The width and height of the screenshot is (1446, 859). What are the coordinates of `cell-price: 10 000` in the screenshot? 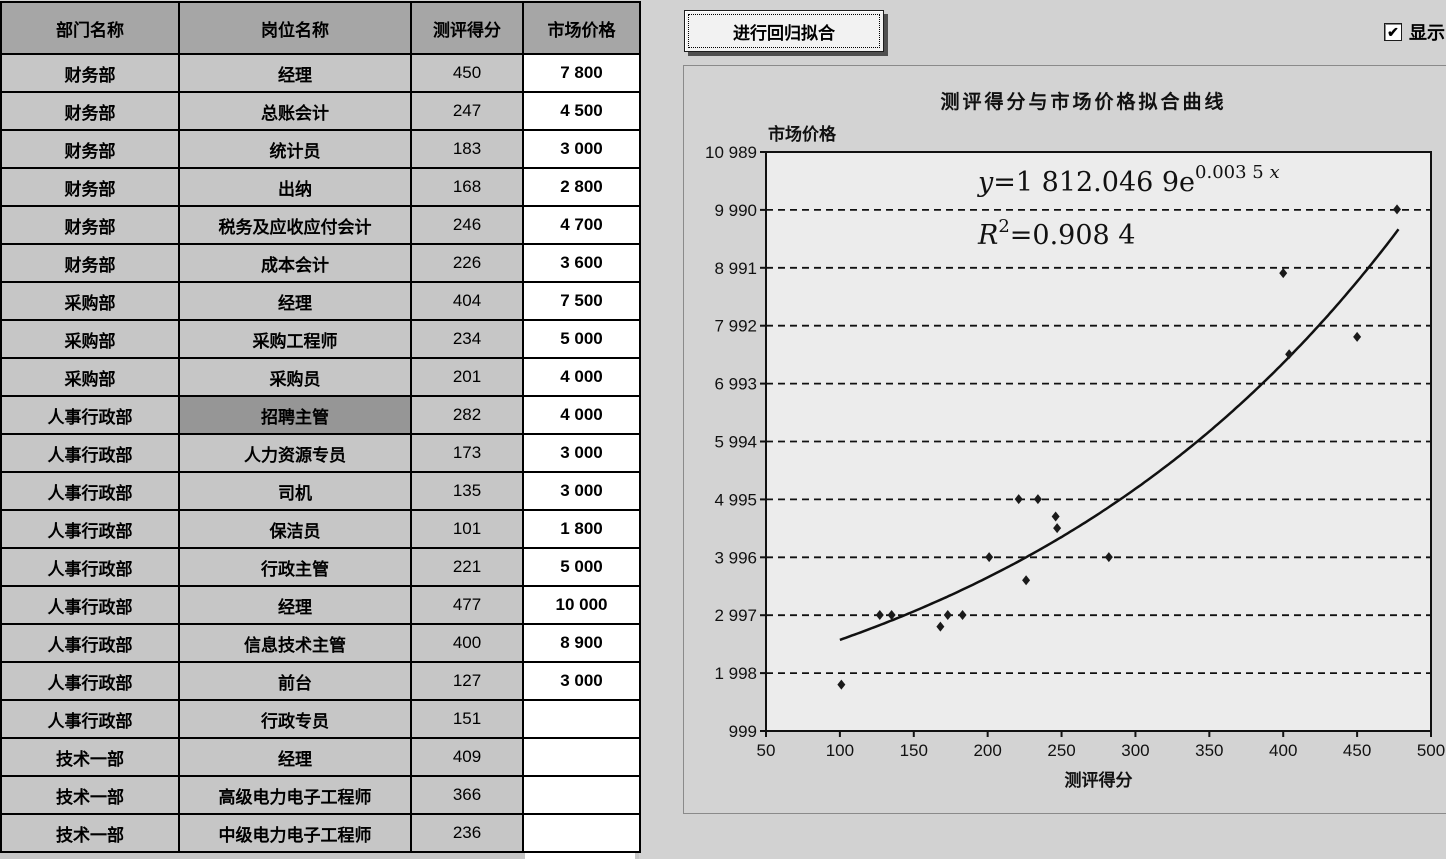 It's located at (581, 605).